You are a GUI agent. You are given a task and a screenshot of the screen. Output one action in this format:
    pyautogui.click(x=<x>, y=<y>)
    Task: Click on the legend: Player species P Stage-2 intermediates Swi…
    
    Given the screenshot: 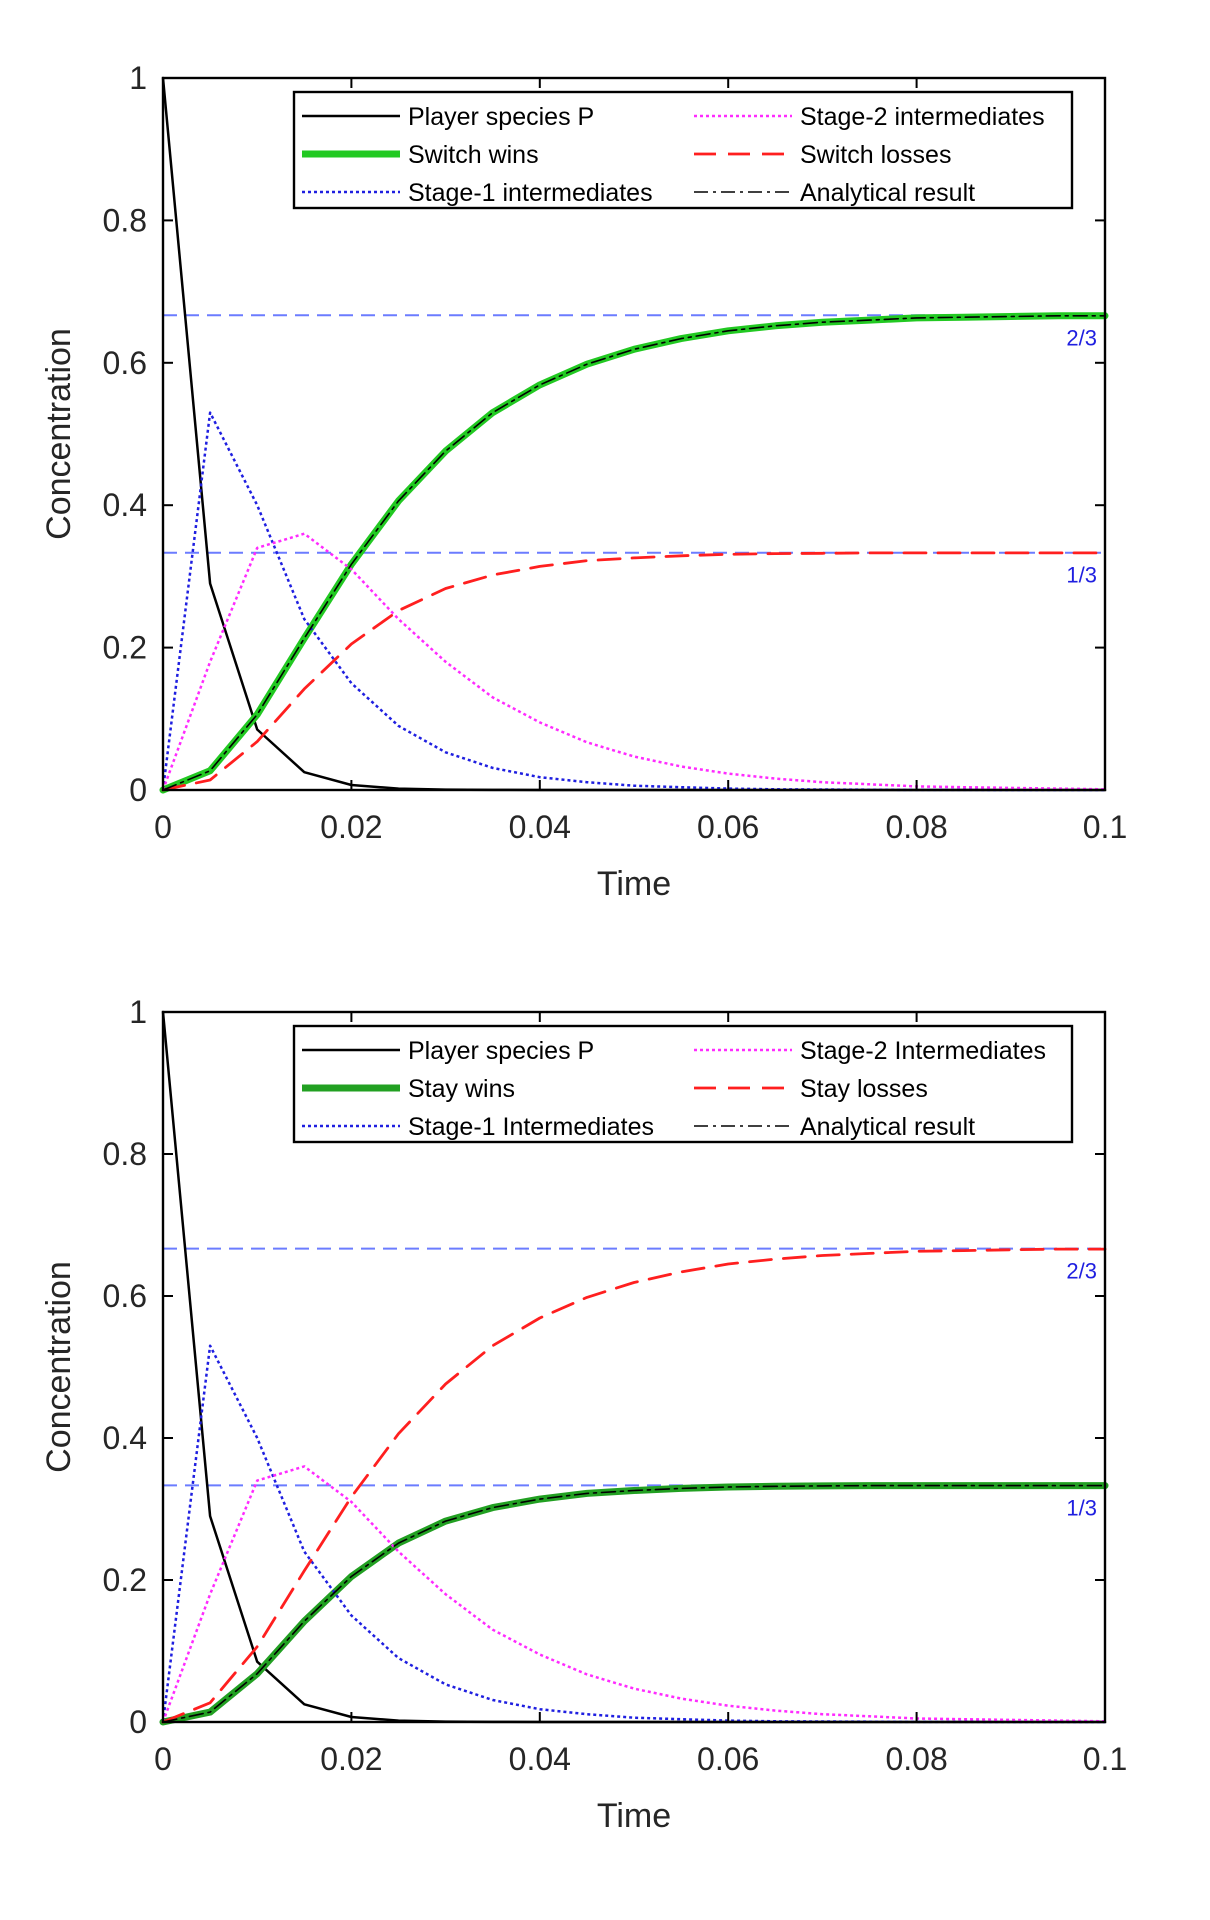 What is the action you would take?
    pyautogui.click(x=683, y=150)
    